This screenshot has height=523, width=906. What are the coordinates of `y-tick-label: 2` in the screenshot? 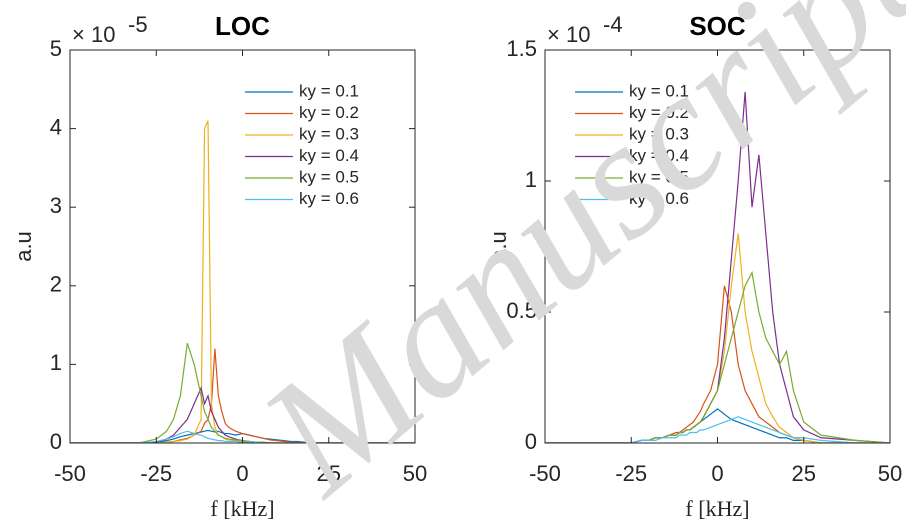 It's located at (56, 284).